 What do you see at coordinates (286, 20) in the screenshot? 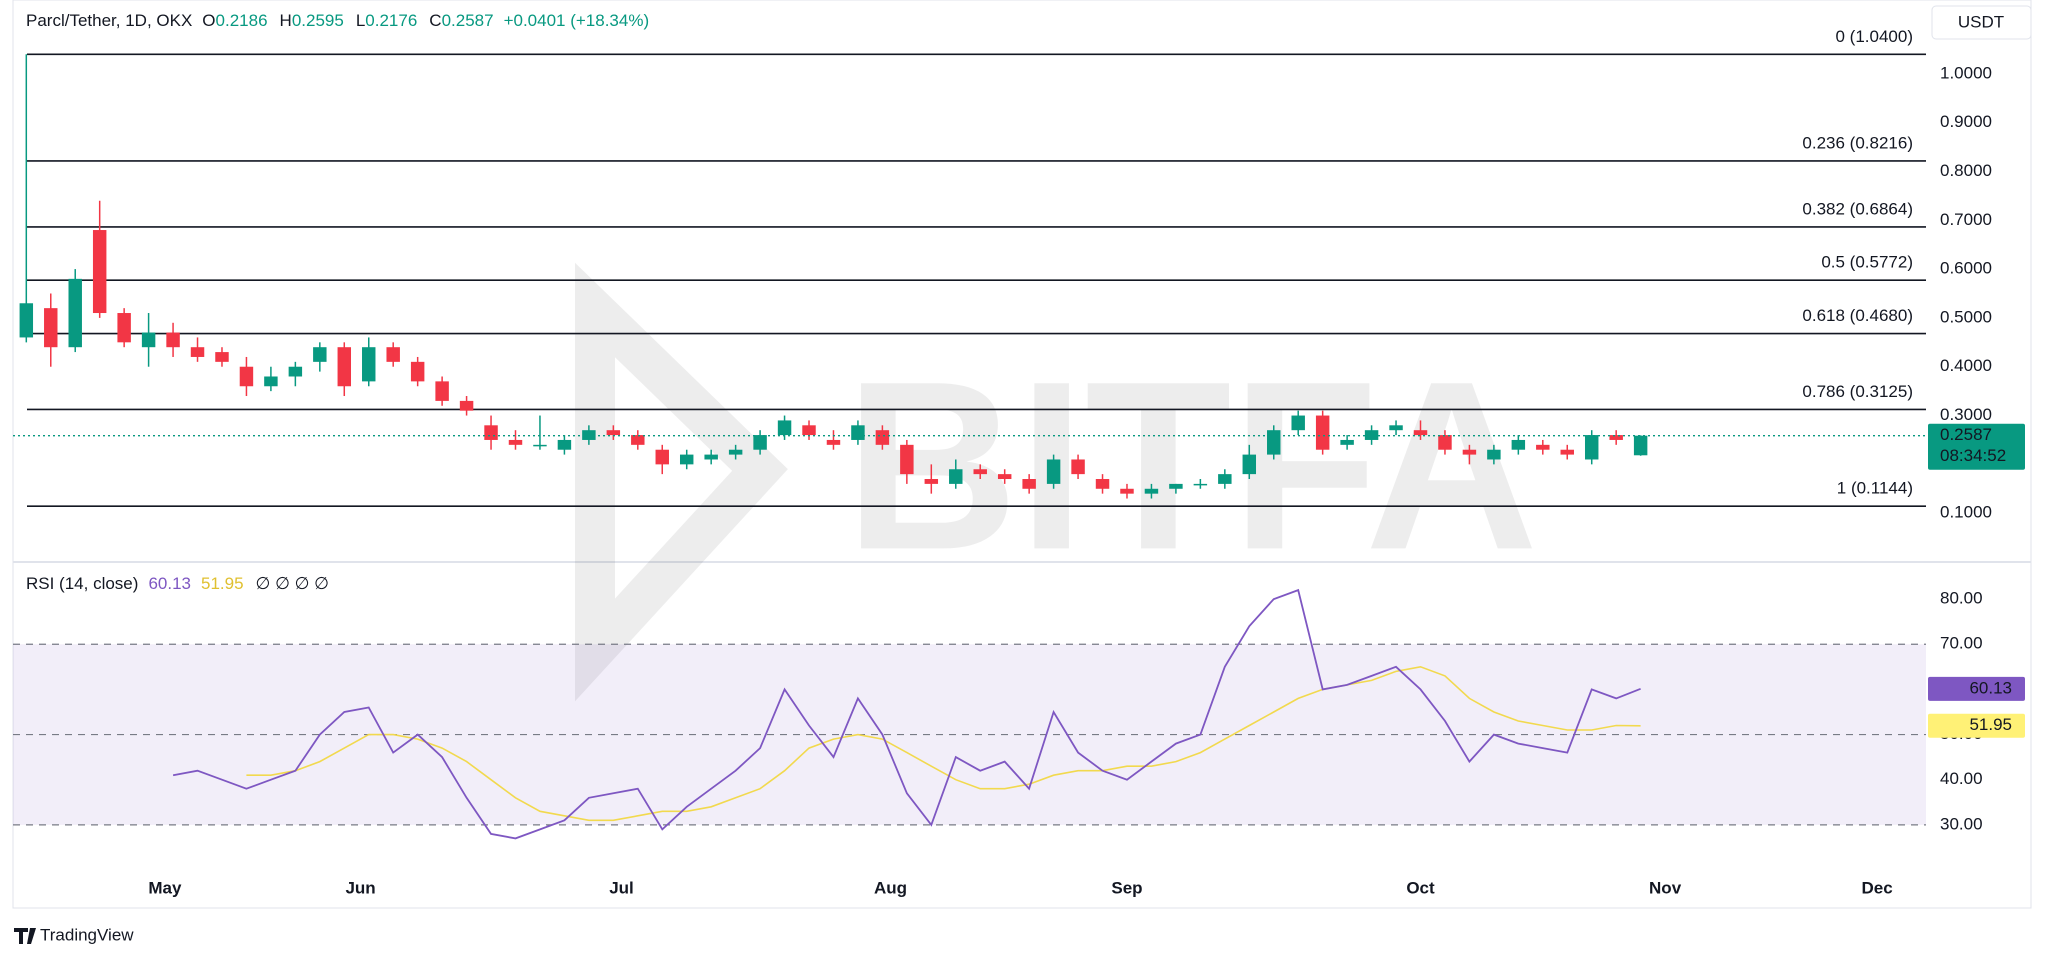
I see `ohlc-label: H` at bounding box center [286, 20].